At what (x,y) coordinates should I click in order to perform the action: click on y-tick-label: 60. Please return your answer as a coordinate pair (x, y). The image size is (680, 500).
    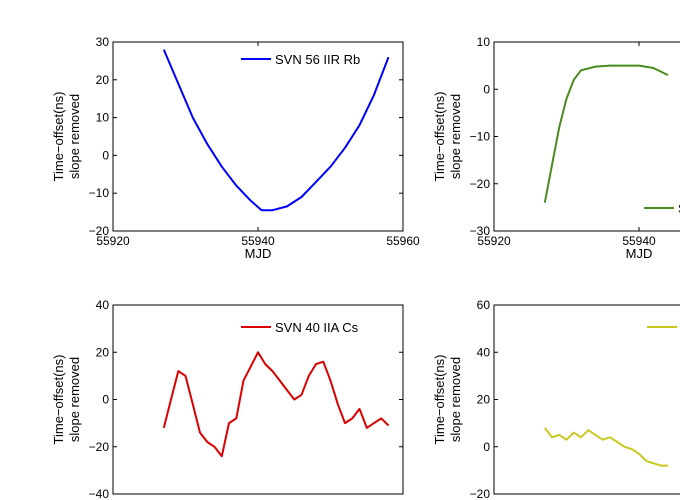
    Looking at the image, I should click on (484, 305).